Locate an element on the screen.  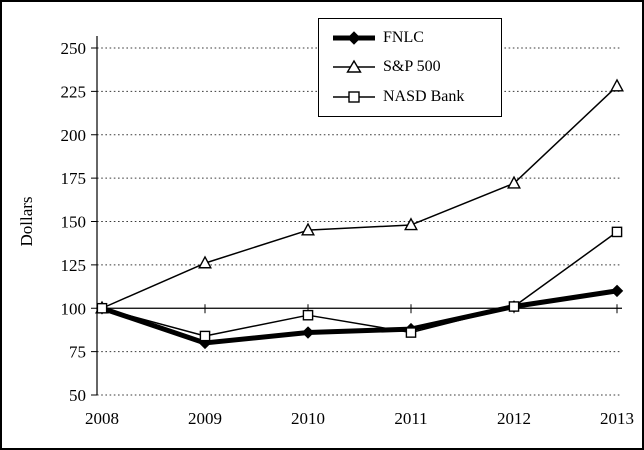
x-tick-label: 2011 is located at coordinates (410, 418).